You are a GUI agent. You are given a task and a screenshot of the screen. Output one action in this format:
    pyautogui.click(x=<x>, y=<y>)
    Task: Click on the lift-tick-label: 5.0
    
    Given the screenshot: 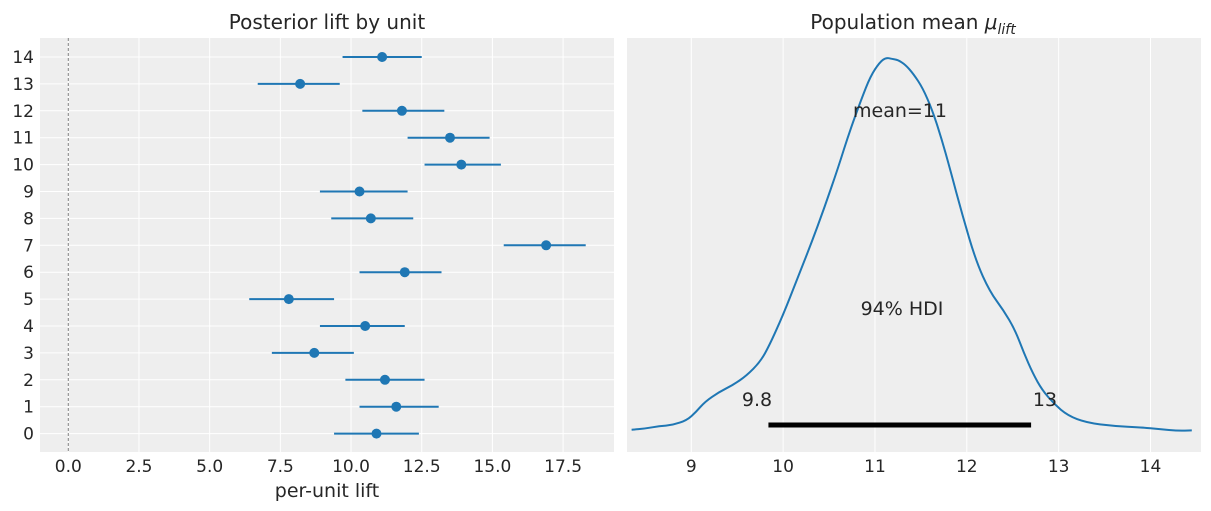 What is the action you would take?
    pyautogui.click(x=209, y=467)
    